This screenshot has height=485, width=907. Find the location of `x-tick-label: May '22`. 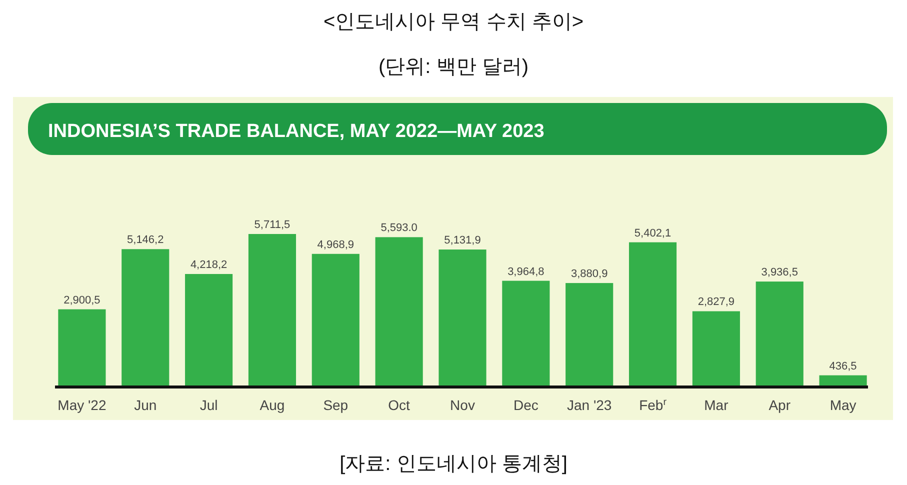

x-tick-label: May '22 is located at coordinates (82, 405).